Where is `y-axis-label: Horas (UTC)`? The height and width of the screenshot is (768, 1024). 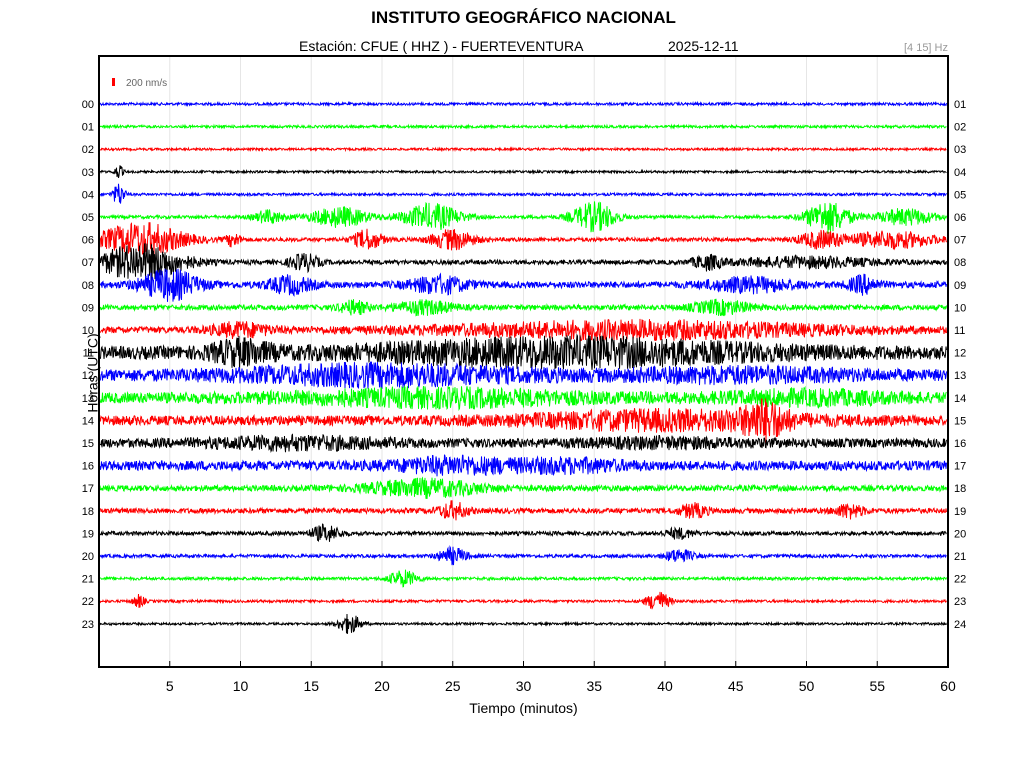 y-axis-label: Horas (UTC) is located at coordinates (92, 373).